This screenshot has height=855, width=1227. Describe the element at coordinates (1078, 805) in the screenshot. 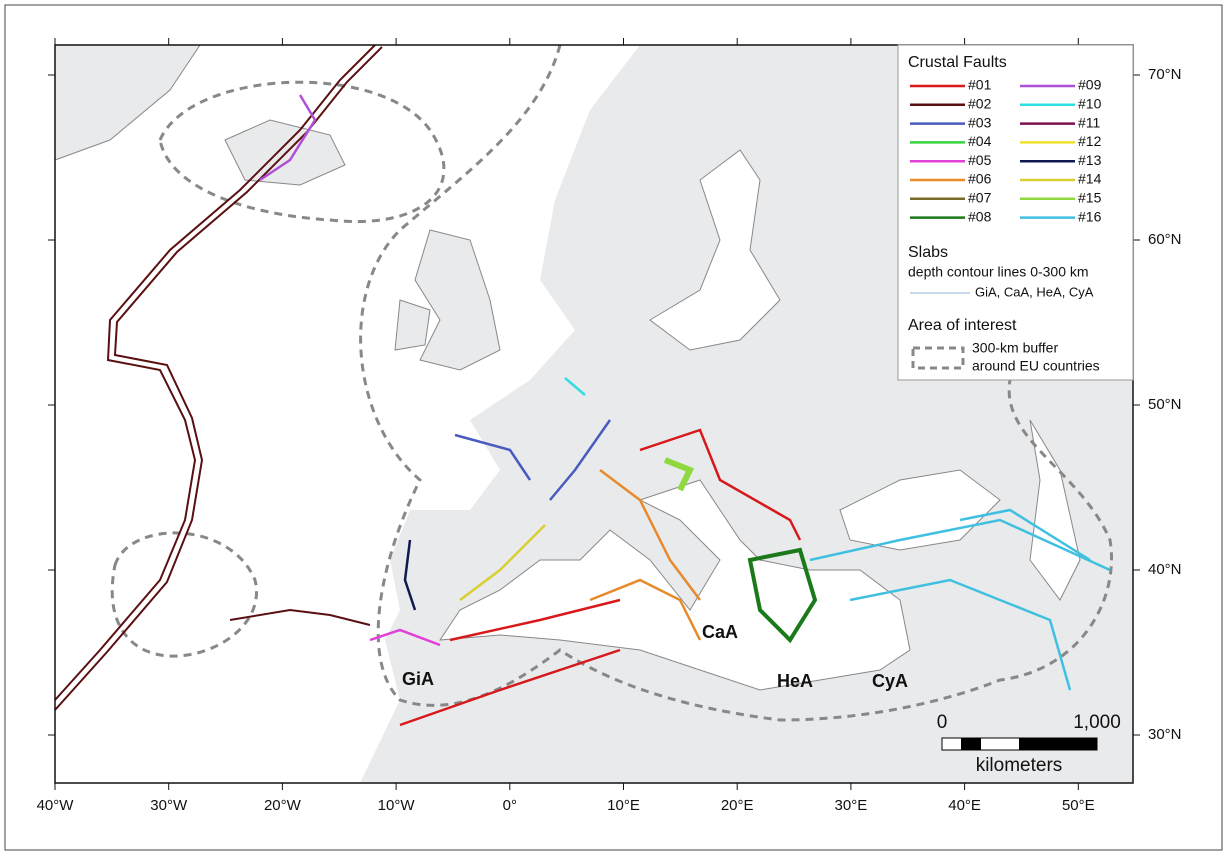

I see `x-tick-label: 50°E` at that location.